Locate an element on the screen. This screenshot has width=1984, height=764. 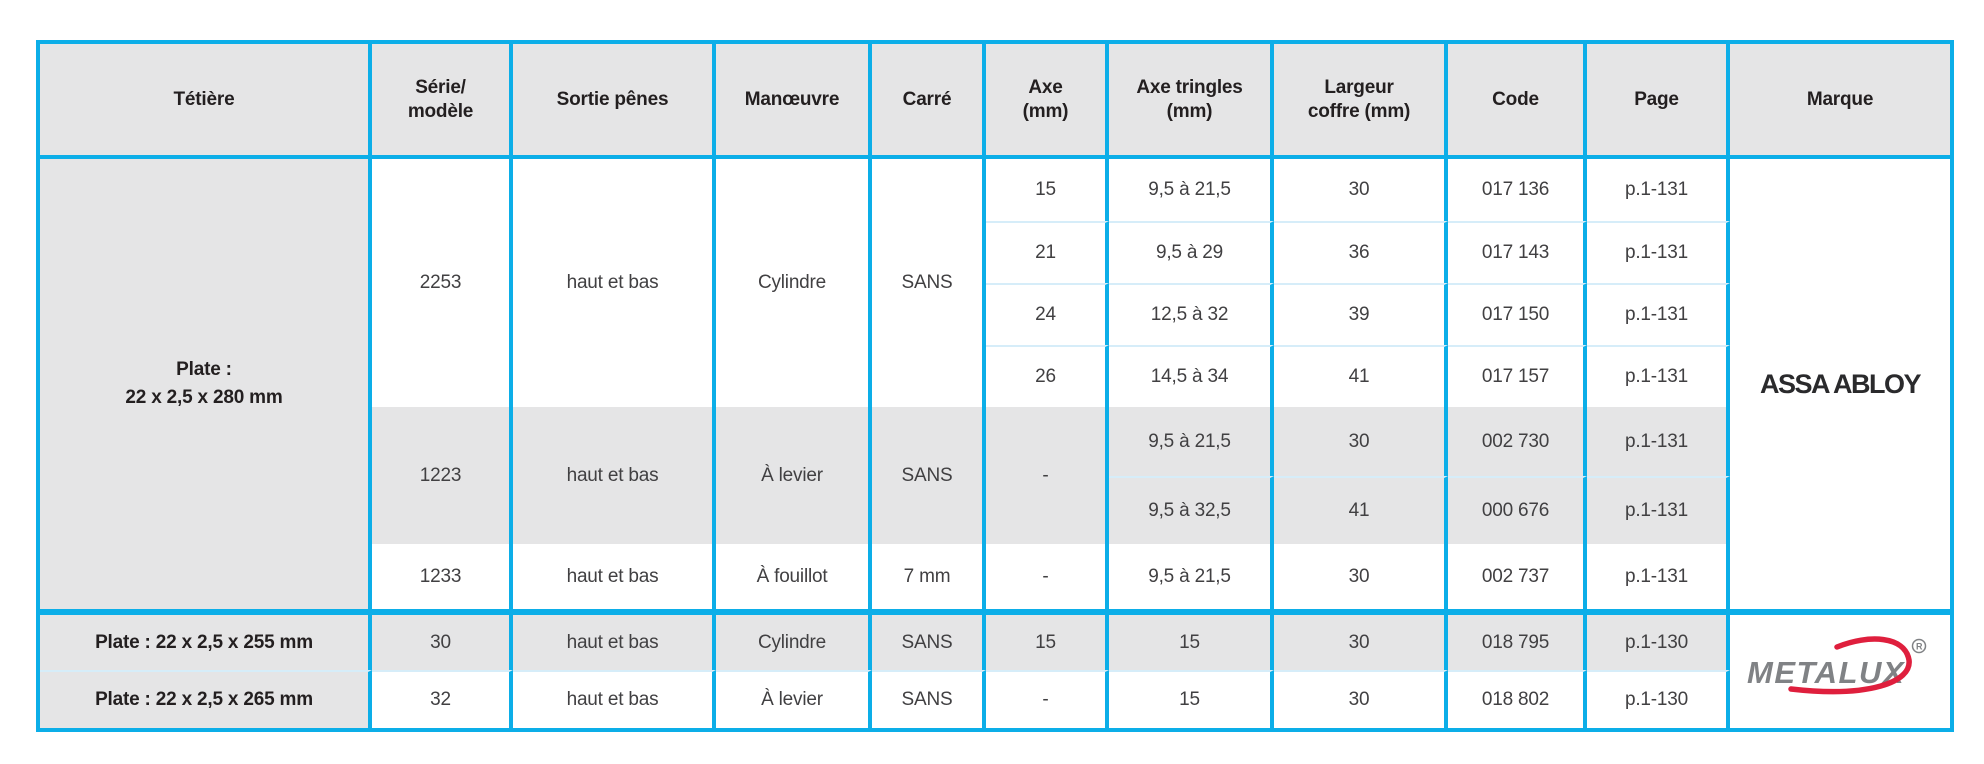
col-header-axe-tringles: Axe tringles (mm) is located at coordinates (1191, 101).